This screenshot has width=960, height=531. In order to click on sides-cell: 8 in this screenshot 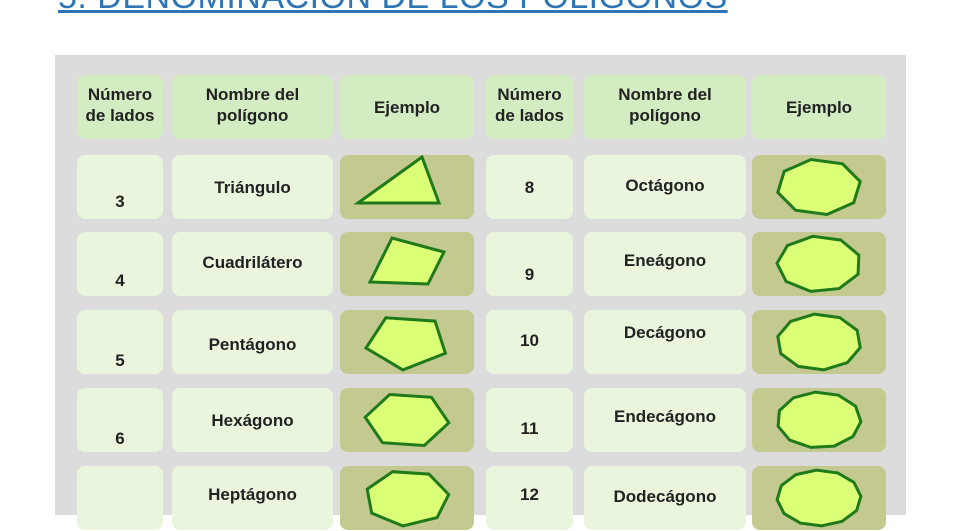, I will do `click(529, 187)`.